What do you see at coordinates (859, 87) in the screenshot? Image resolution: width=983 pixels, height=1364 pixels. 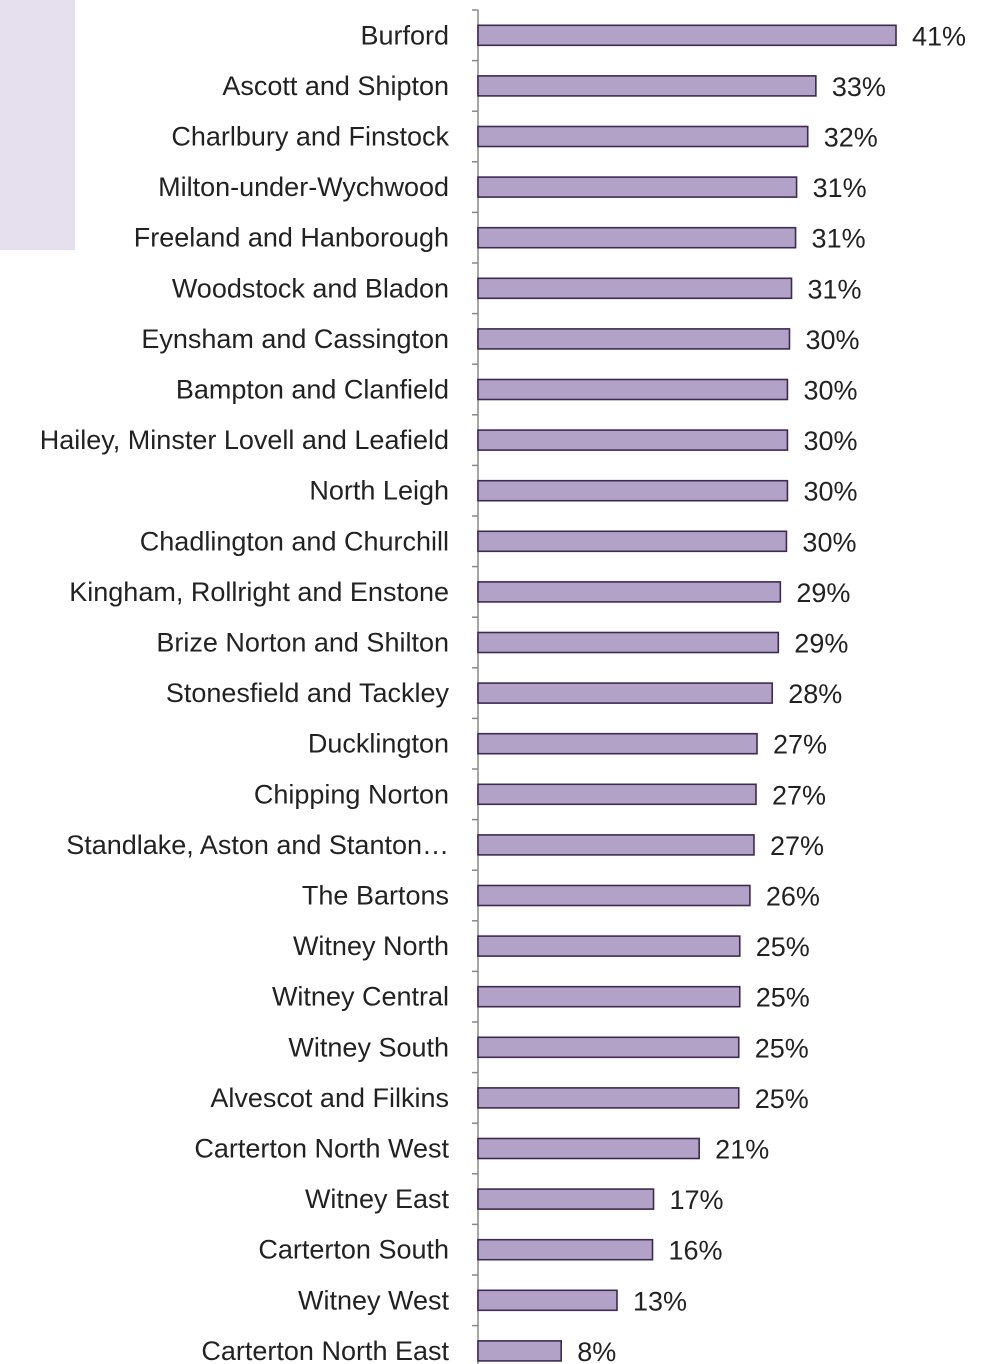 I see `data-label: 33%` at bounding box center [859, 87].